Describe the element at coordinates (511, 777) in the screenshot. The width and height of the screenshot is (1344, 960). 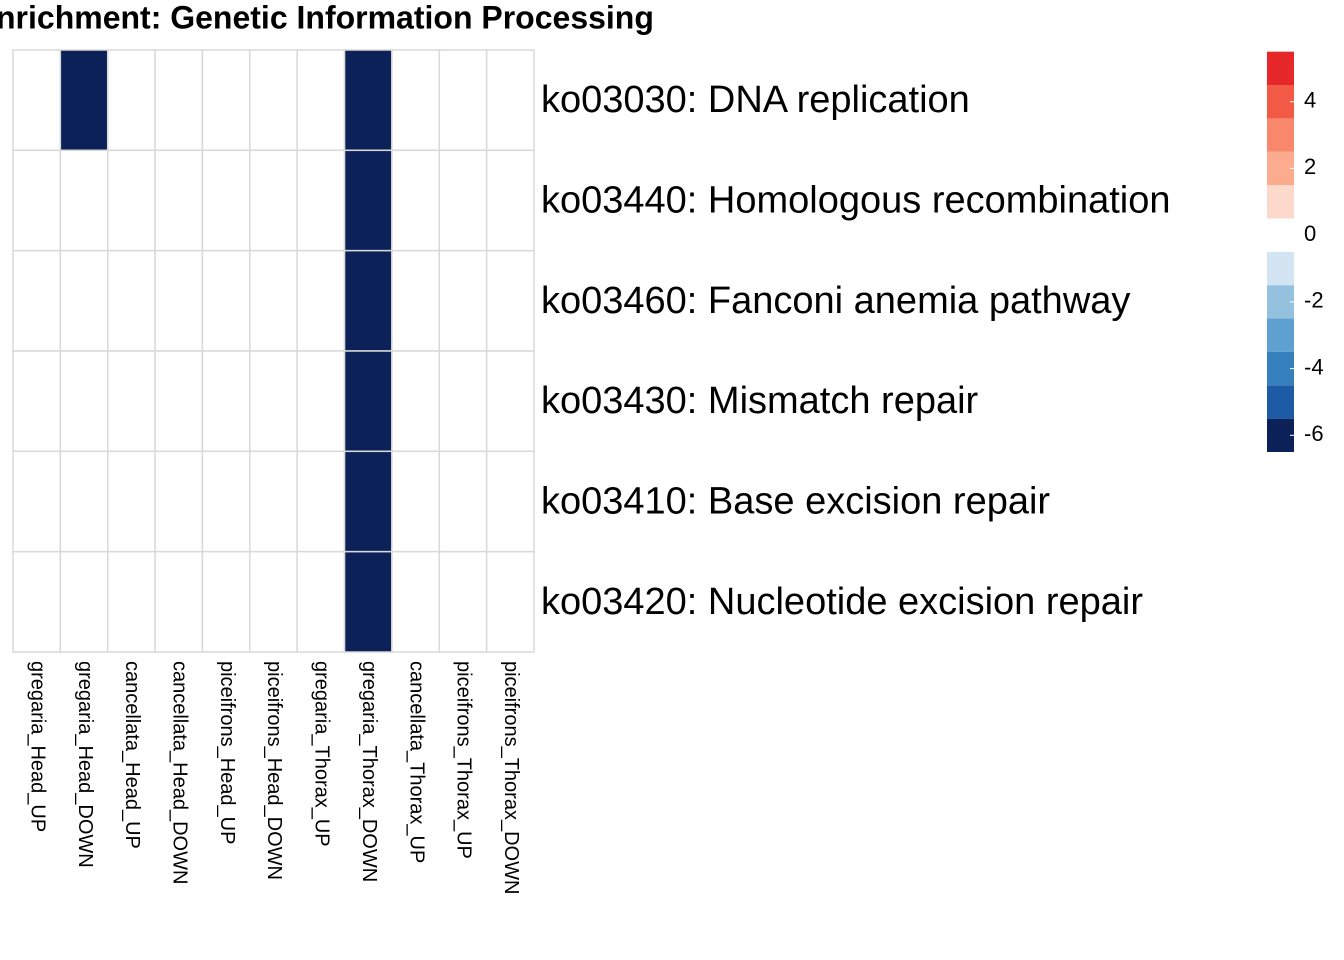
I see `column-label: piceifrons_Thorax_DOWN` at that location.